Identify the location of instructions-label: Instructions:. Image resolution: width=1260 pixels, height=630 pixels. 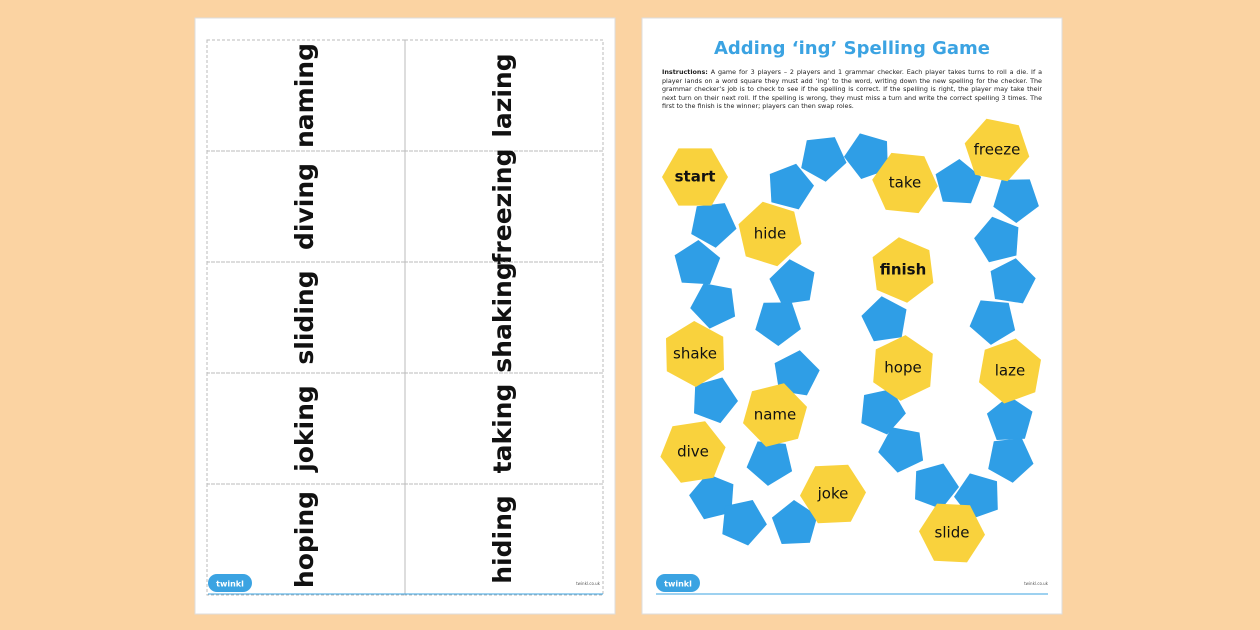
(685, 72).